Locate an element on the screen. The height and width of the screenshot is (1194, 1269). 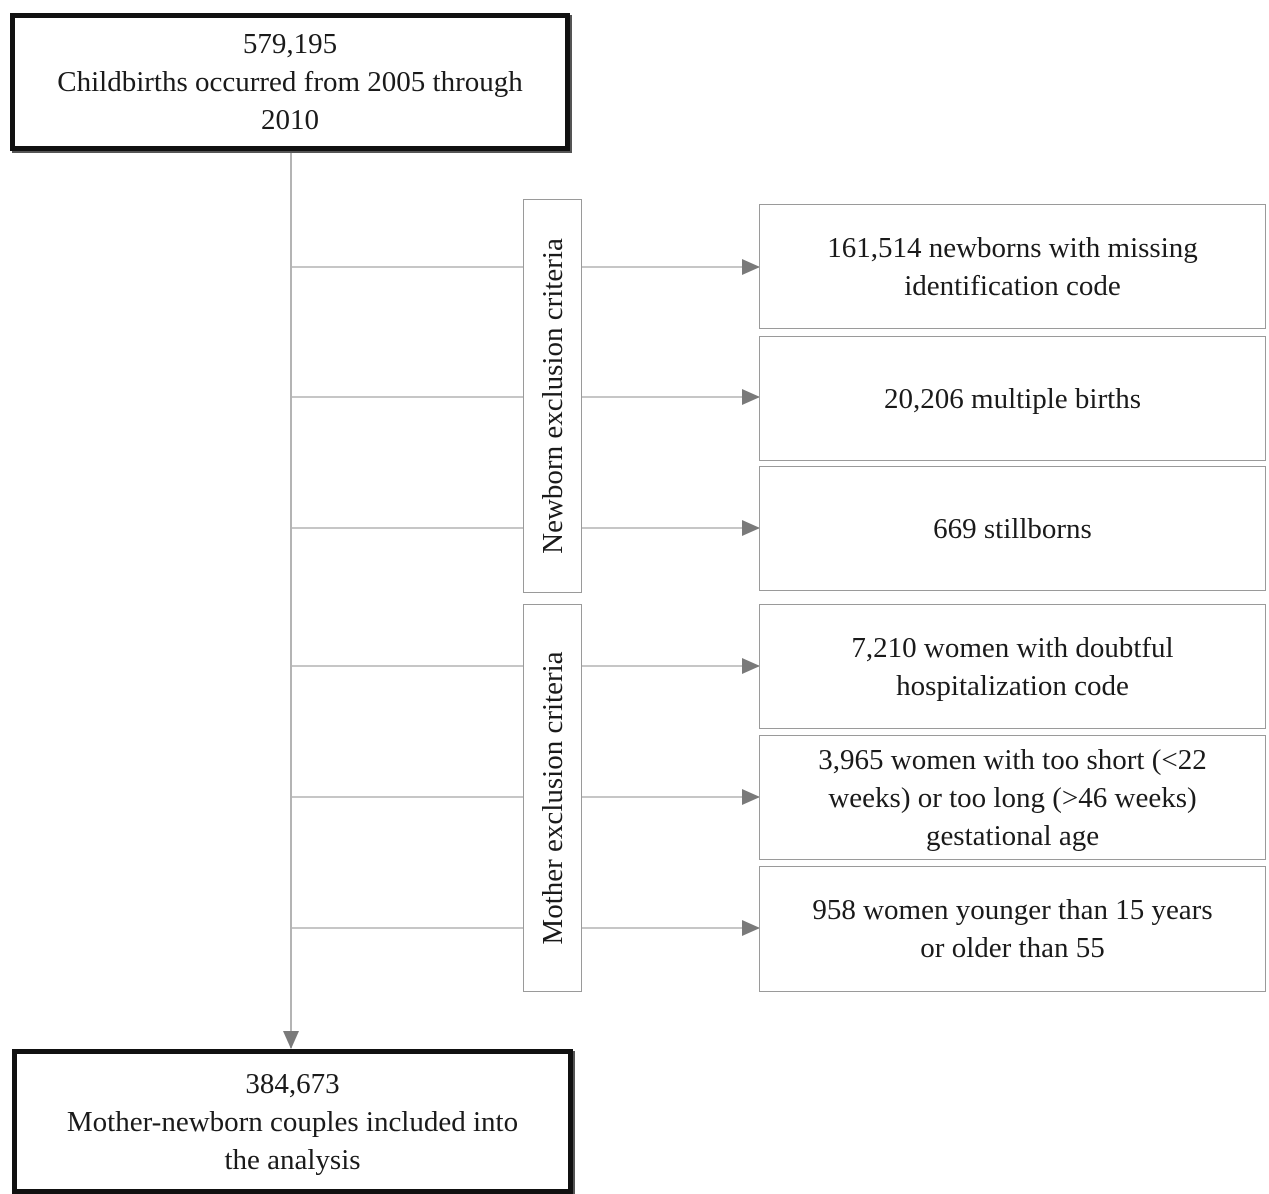
exclusion-text: gestational age is located at coordinates (1012, 835).